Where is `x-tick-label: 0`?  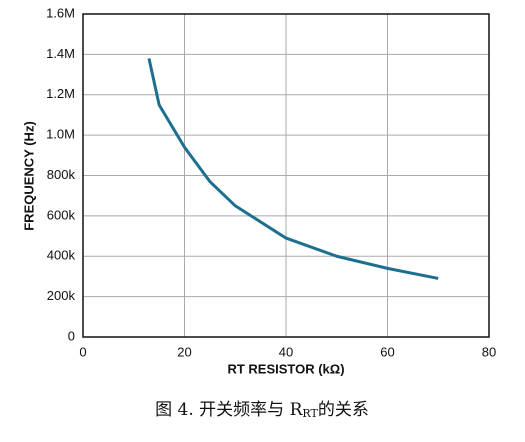 x-tick-label: 0 is located at coordinates (82, 351).